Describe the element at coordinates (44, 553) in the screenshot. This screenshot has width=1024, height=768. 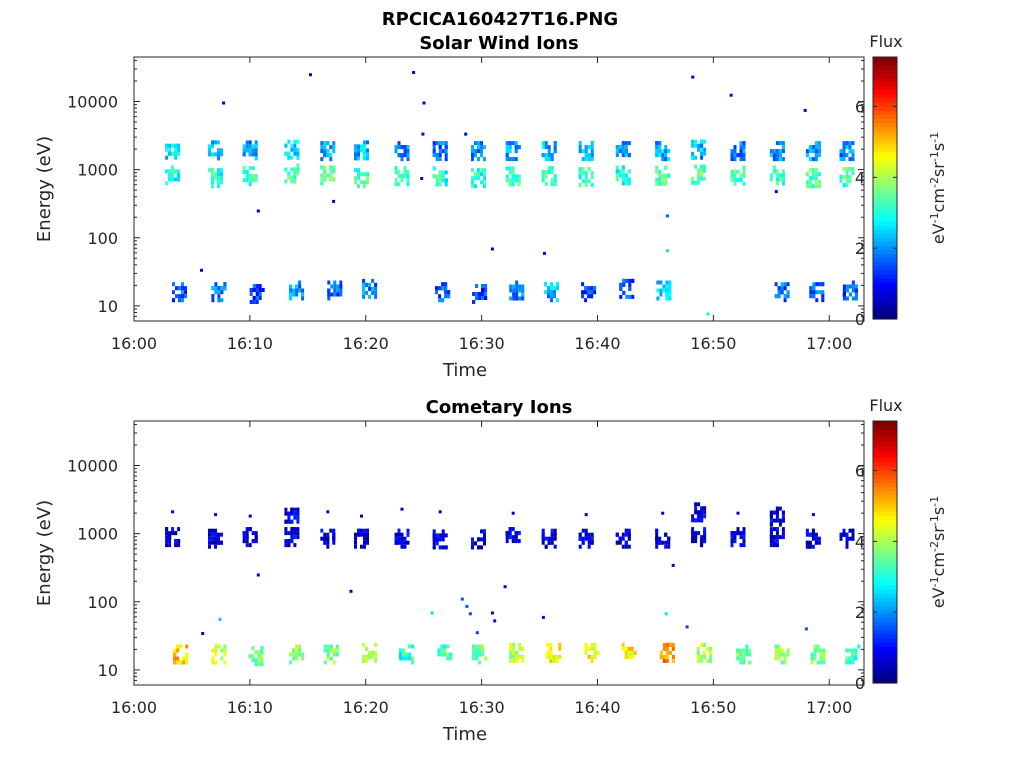
I see `y-axis-label: Energy (eV)` at that location.